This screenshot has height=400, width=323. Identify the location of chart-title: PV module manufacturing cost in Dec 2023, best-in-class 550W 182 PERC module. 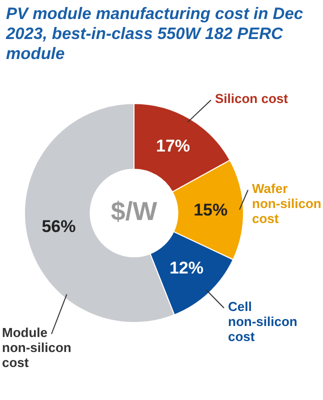
(155, 34).